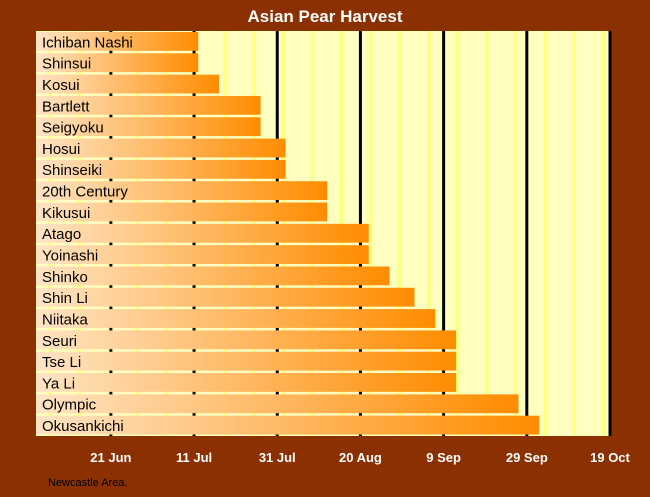 The image size is (650, 497). What do you see at coordinates (65, 277) in the screenshot?
I see `category-label: Shinko` at bounding box center [65, 277].